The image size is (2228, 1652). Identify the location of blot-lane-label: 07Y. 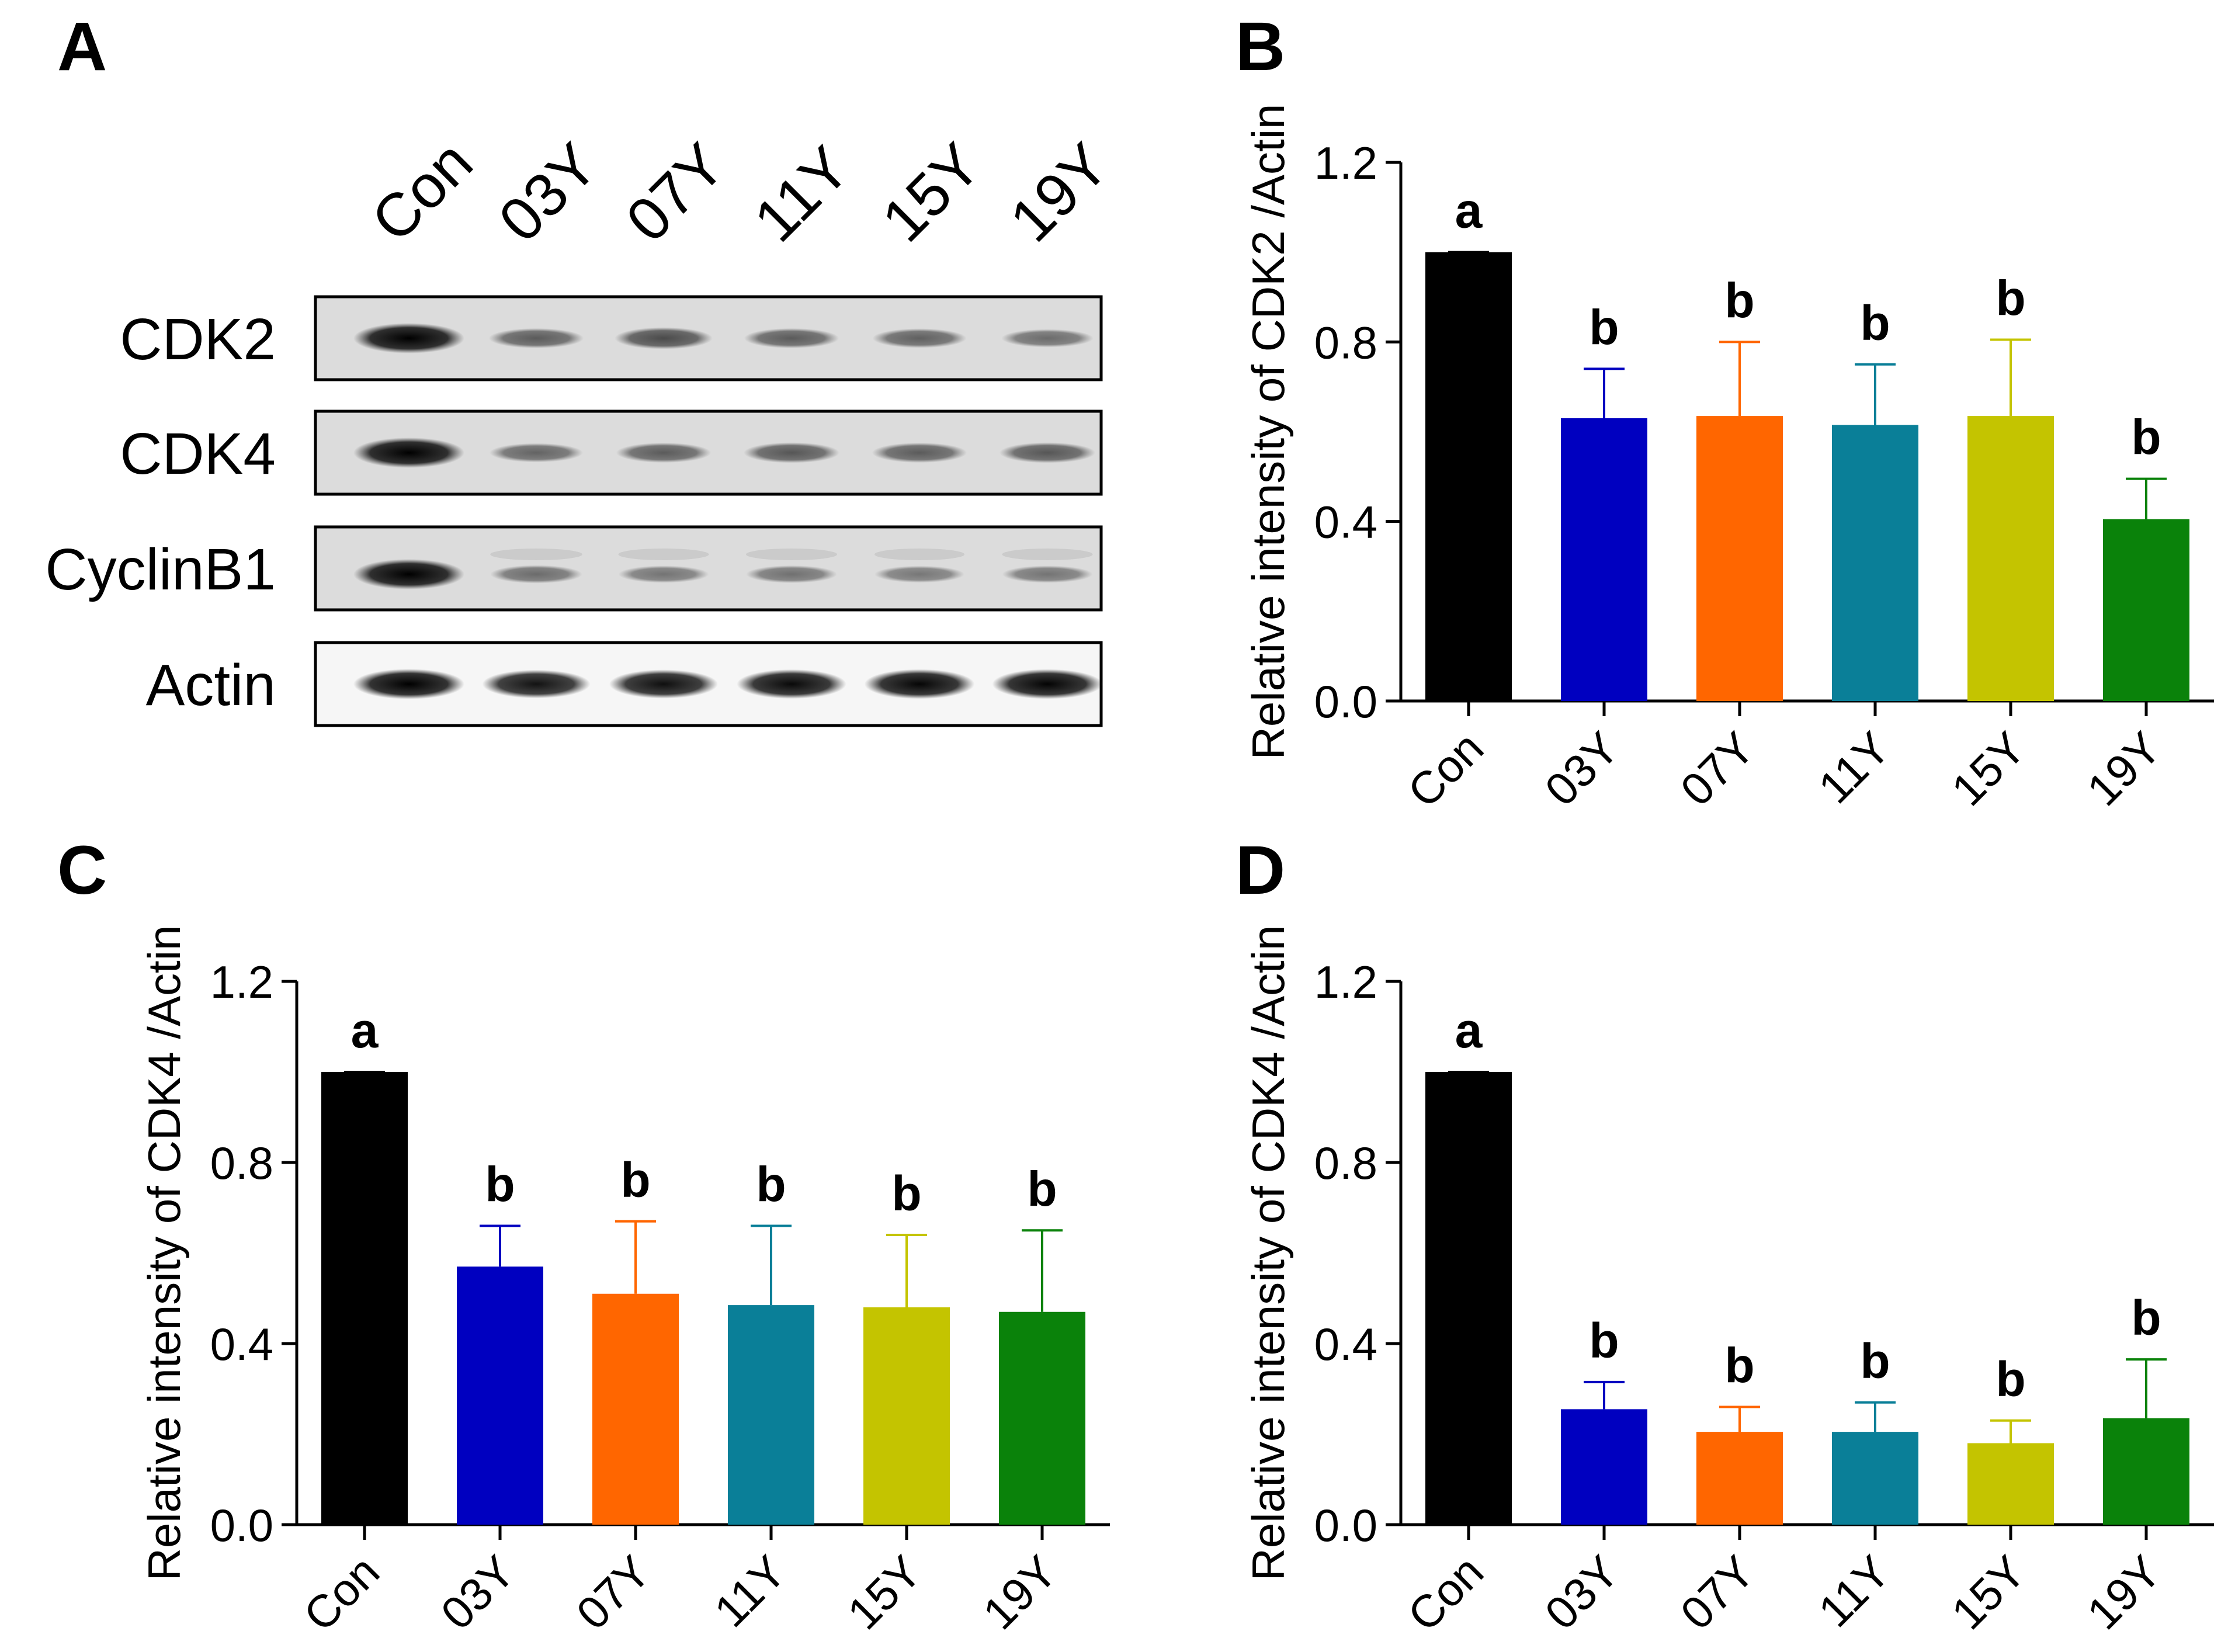
(675, 192).